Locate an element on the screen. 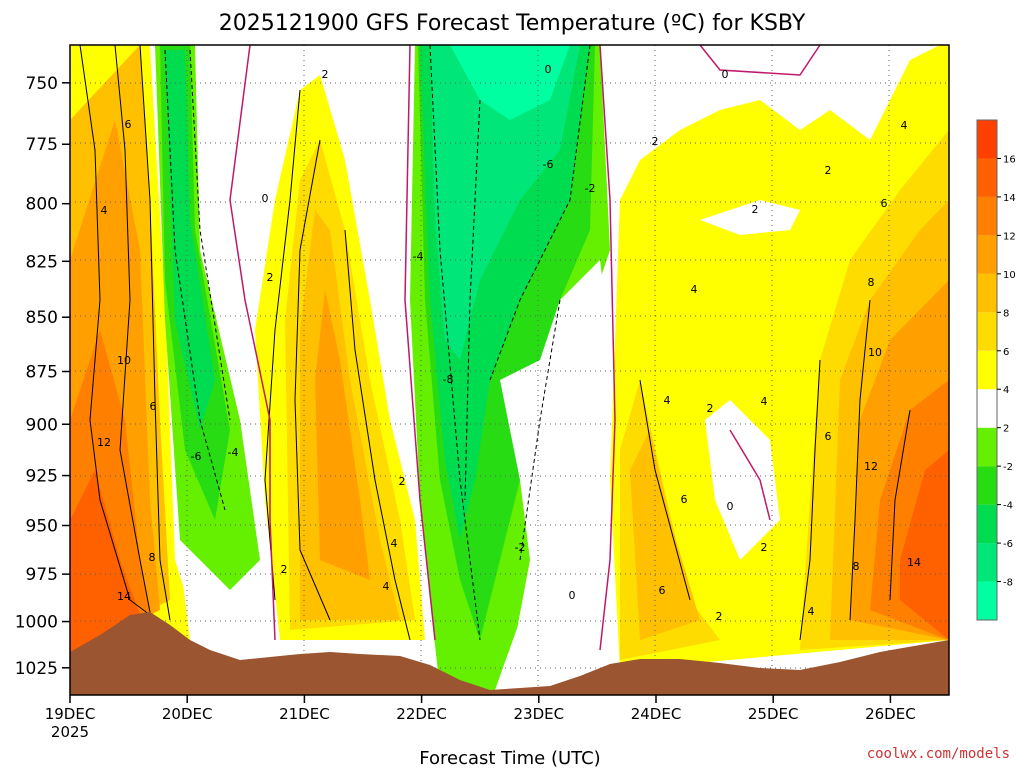 Image resolution: width=1024 pixels, height=768 pixels. colorbar-tick-label: 16 is located at coordinates (1009, 159).